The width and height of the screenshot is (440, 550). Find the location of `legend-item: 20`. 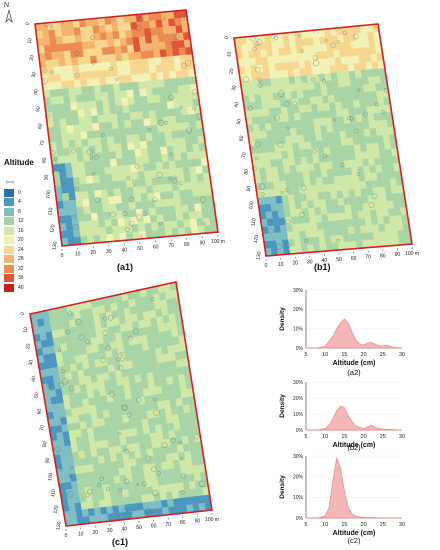

legend-item: 20 is located at coordinates (19, 241).